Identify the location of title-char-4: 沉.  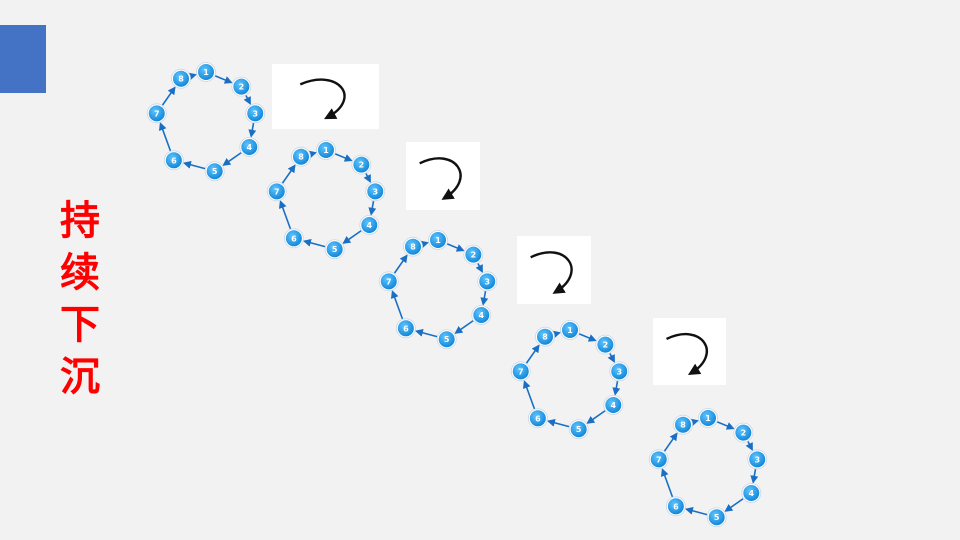
(80, 377).